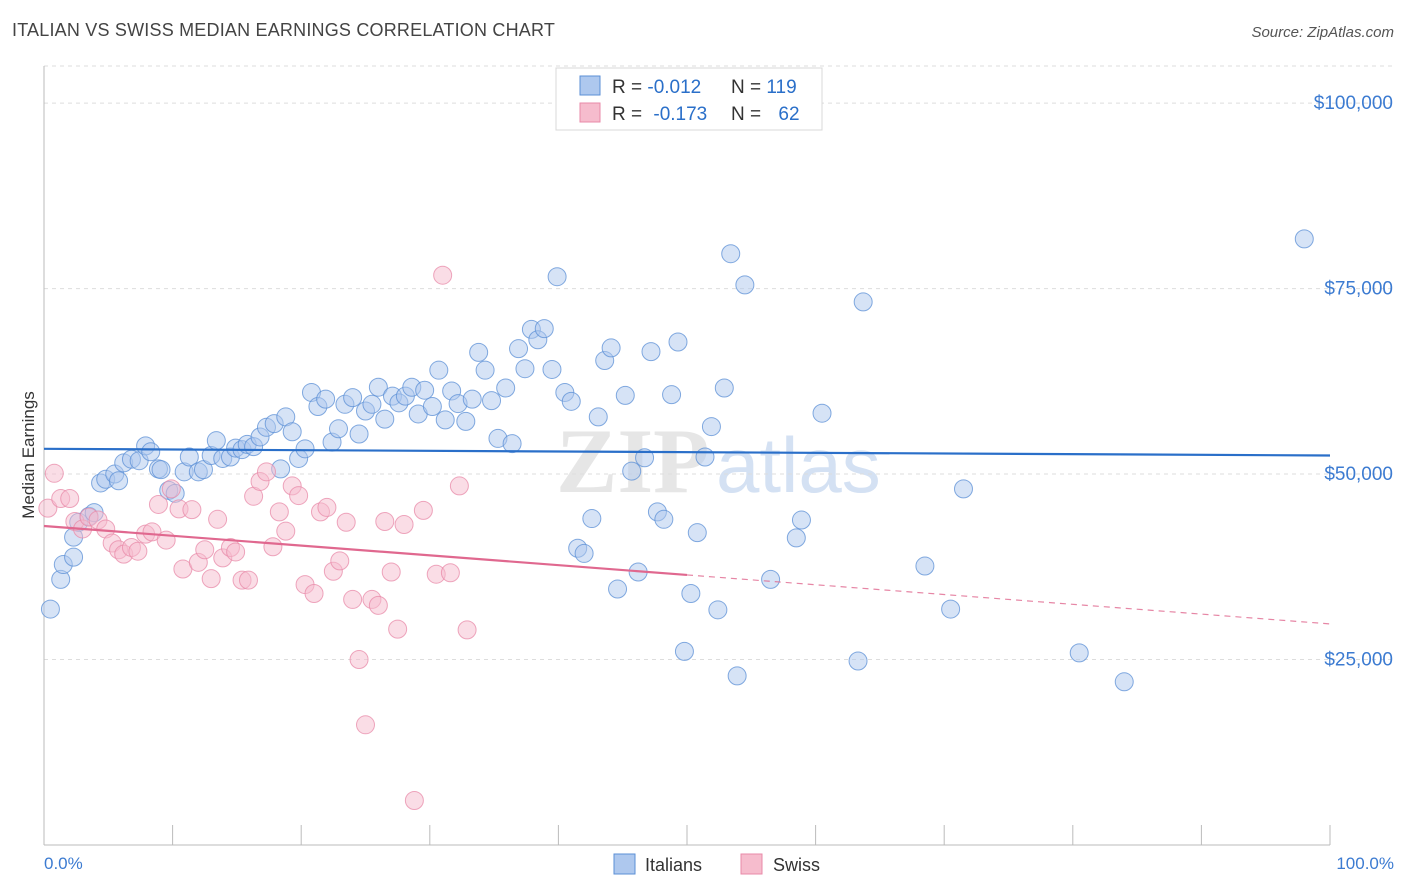 This screenshot has height=892, width=1406. Describe the element at coordinates (590, 85) in the screenshot. I see `legend-swatch-italians` at that location.